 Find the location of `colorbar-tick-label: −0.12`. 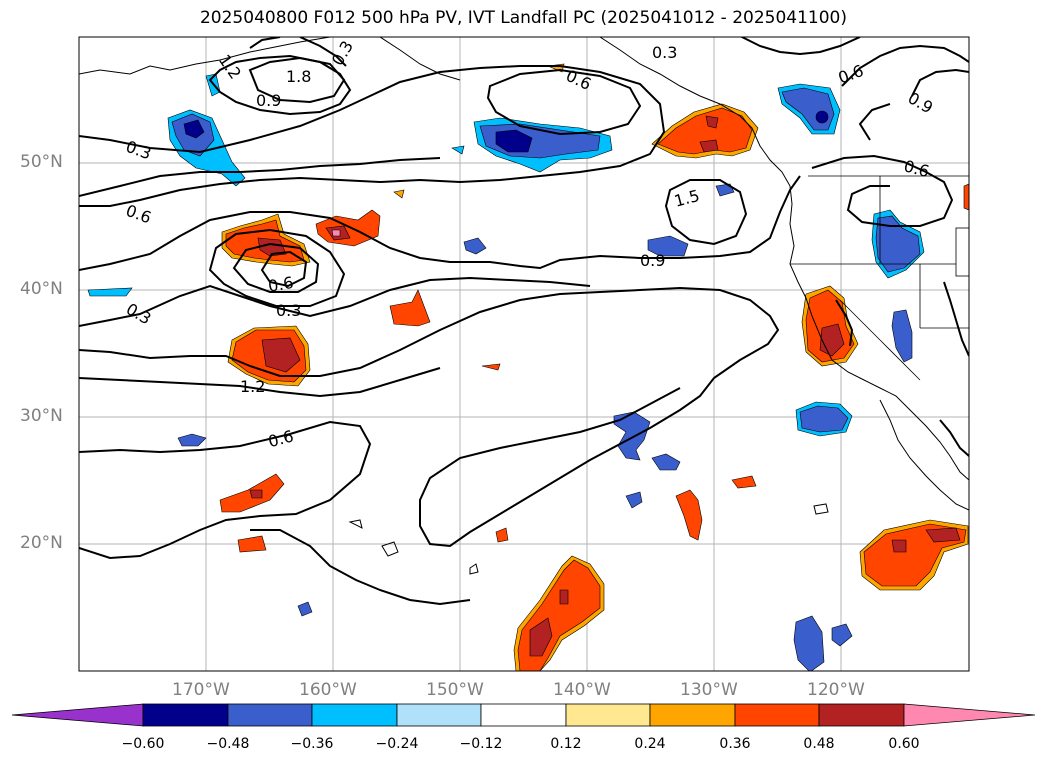

colorbar-tick-label: −0.12 is located at coordinates (481, 744).